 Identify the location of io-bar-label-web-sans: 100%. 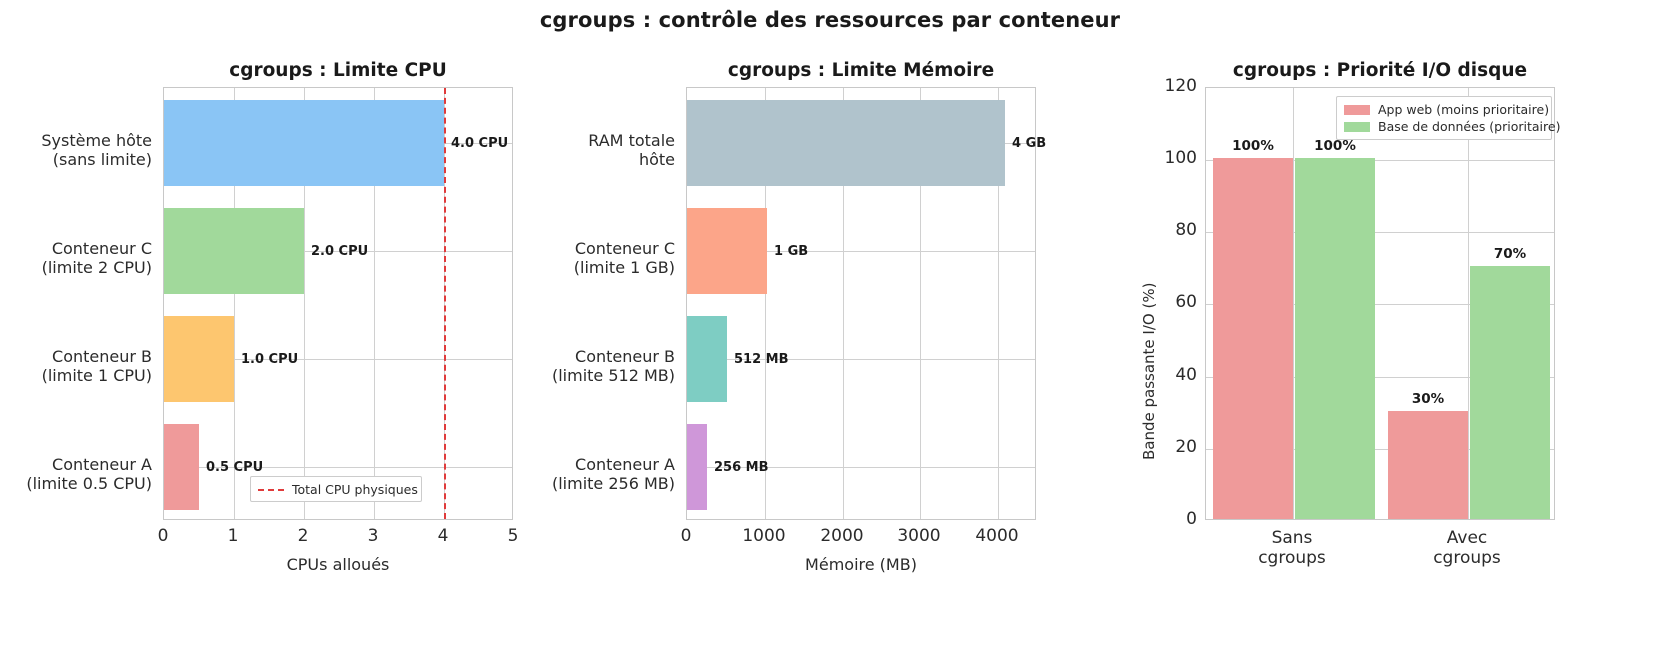
(1253, 146).